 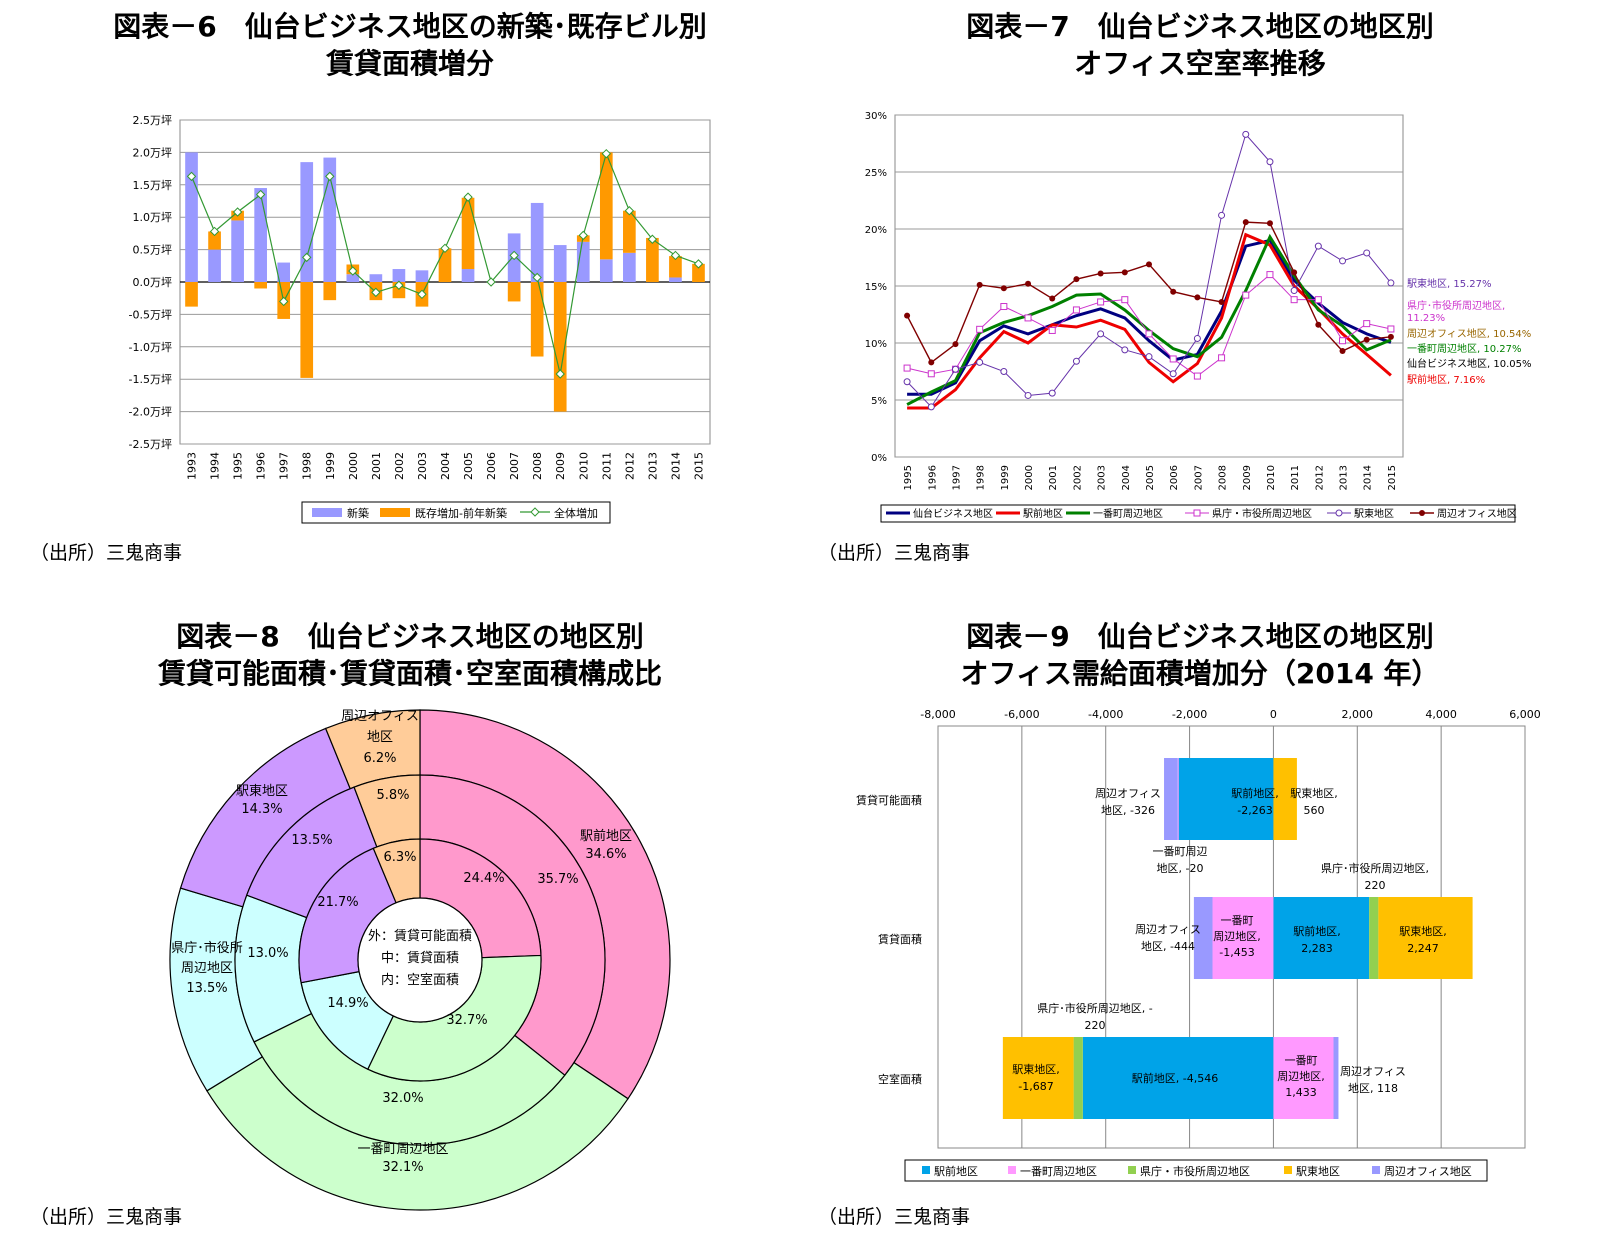 What do you see at coordinates (1477, 513) in the screenshot?
I see `chart7-legend-label: 周辺オフィス地区` at bounding box center [1477, 513].